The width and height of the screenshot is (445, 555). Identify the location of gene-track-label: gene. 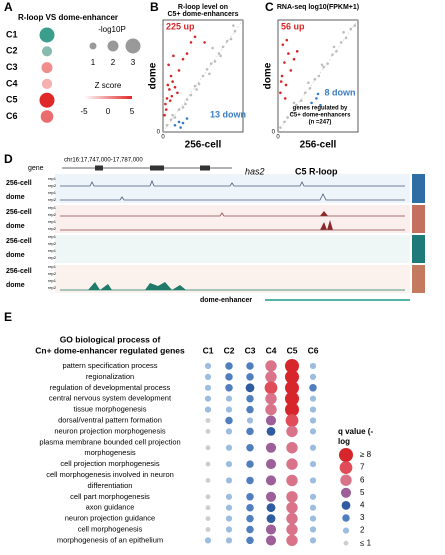
(36, 168).